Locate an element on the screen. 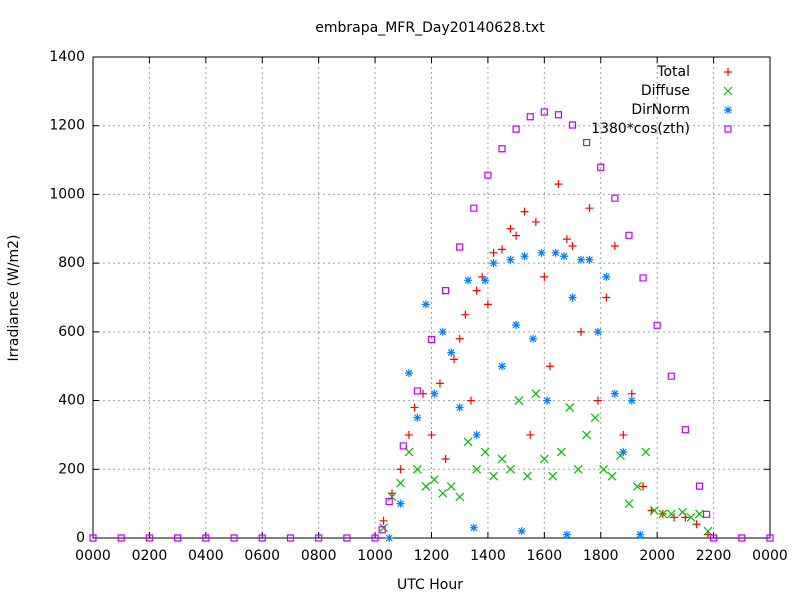 This screenshot has width=800, height=600. x-tick-label: 1000 is located at coordinates (375, 556).